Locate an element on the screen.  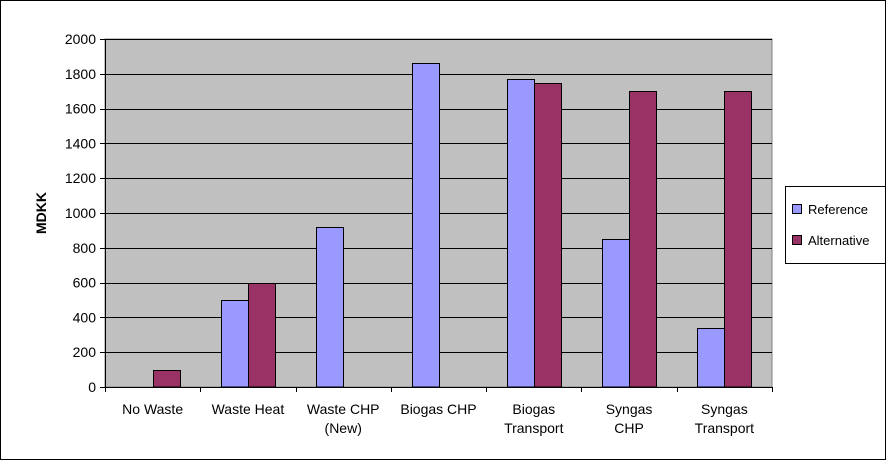
x-tick-label-3: Biogas CHP is located at coordinates (438, 409).